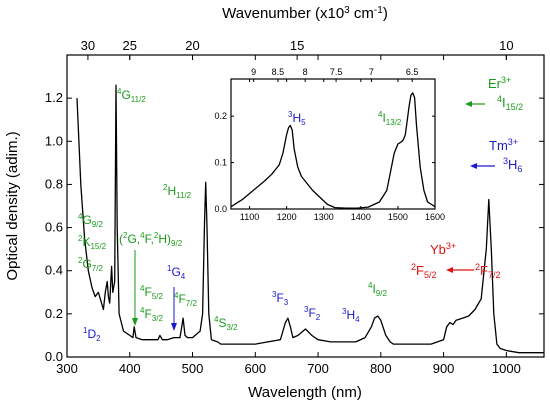  Describe the element at coordinates (423, 271) in the screenshot. I see `label-f-5-2-yb: 2F5/2` at that location.